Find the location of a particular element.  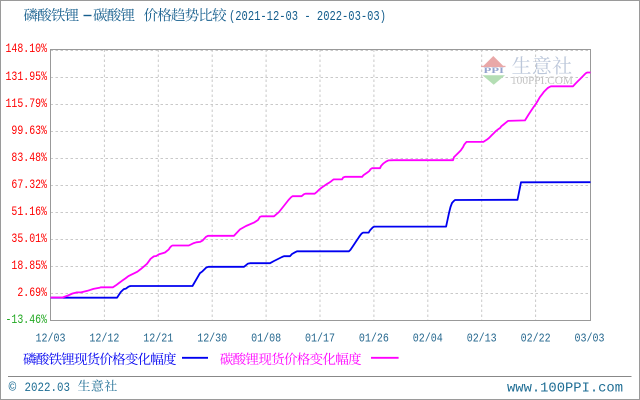

svg-text: 2.69% is located at coordinates (32, 293).